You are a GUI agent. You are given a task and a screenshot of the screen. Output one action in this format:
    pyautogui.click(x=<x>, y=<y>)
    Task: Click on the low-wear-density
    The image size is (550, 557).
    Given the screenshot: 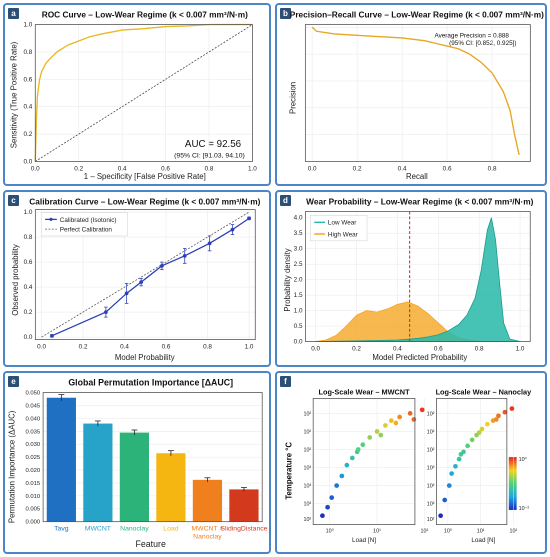 What is the action you would take?
    pyautogui.click(x=418, y=279)
    